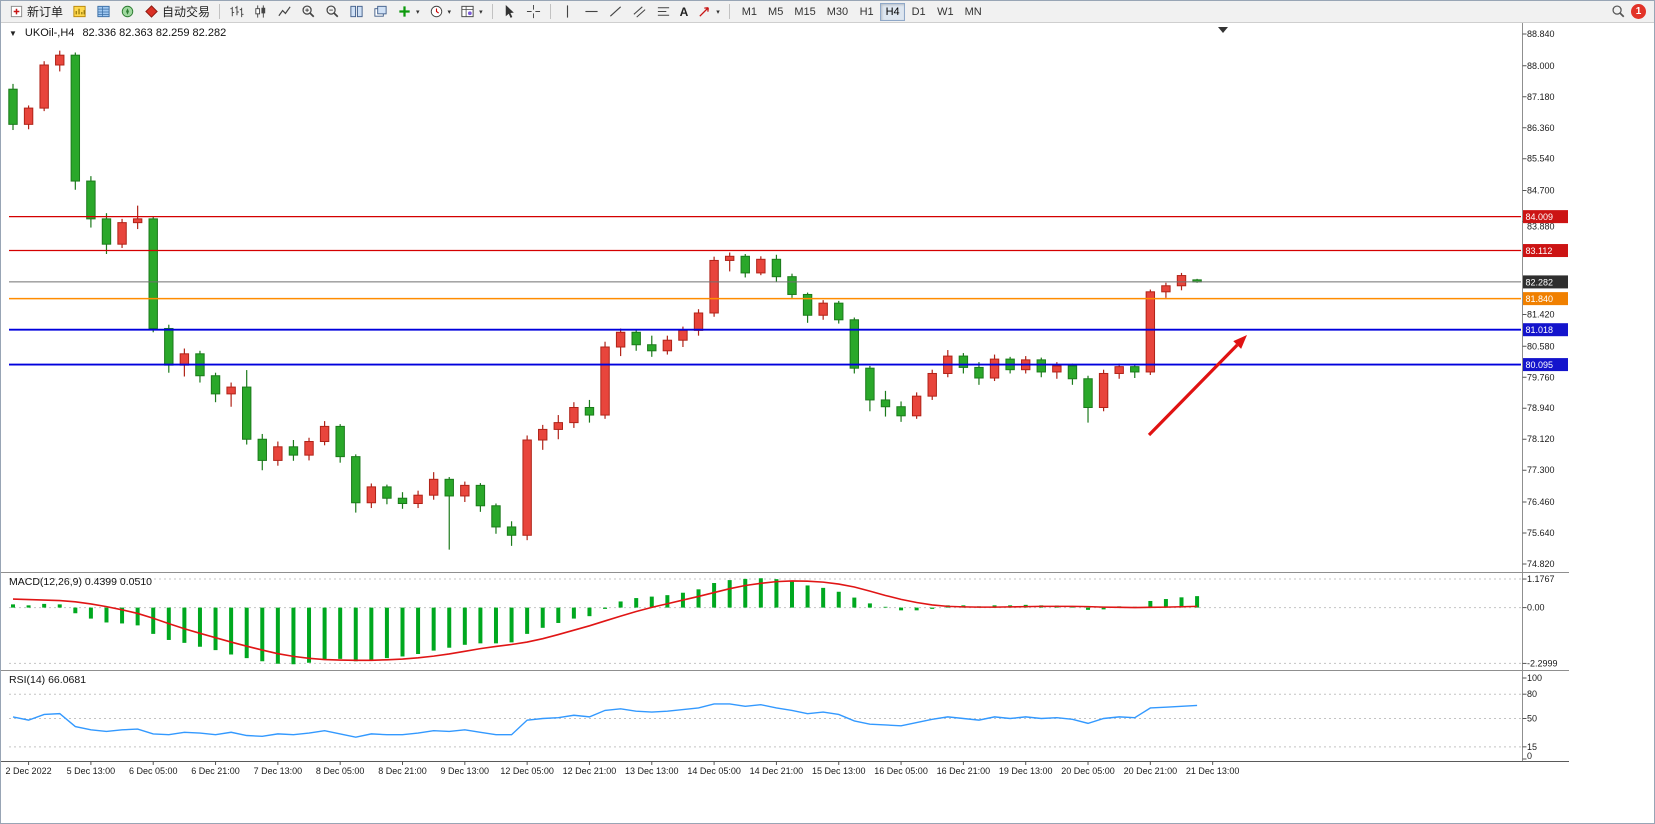 The image size is (1655, 824). Describe the element at coordinates (91, 771) in the screenshot. I see `time-axis-label: 5 Dec 13:00` at that location.